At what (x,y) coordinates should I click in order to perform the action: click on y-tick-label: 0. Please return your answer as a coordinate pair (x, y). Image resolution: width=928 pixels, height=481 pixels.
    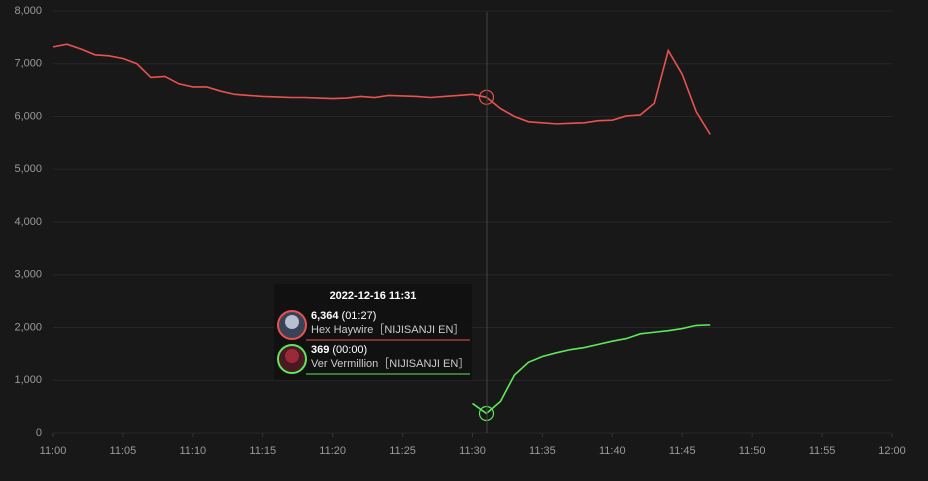
    Looking at the image, I should click on (39, 433).